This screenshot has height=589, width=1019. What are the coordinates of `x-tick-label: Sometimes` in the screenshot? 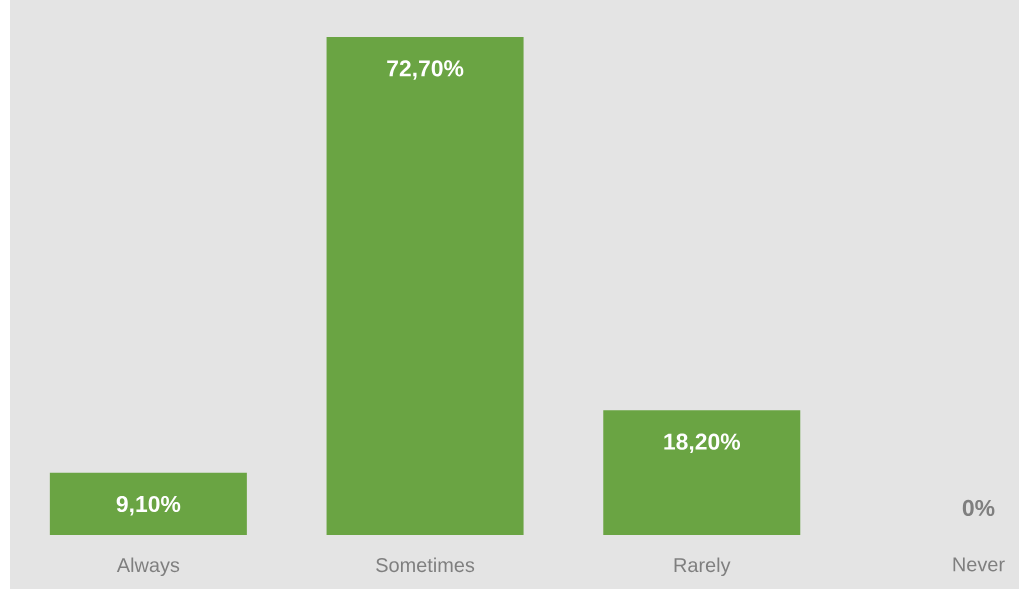 It's located at (425, 565).